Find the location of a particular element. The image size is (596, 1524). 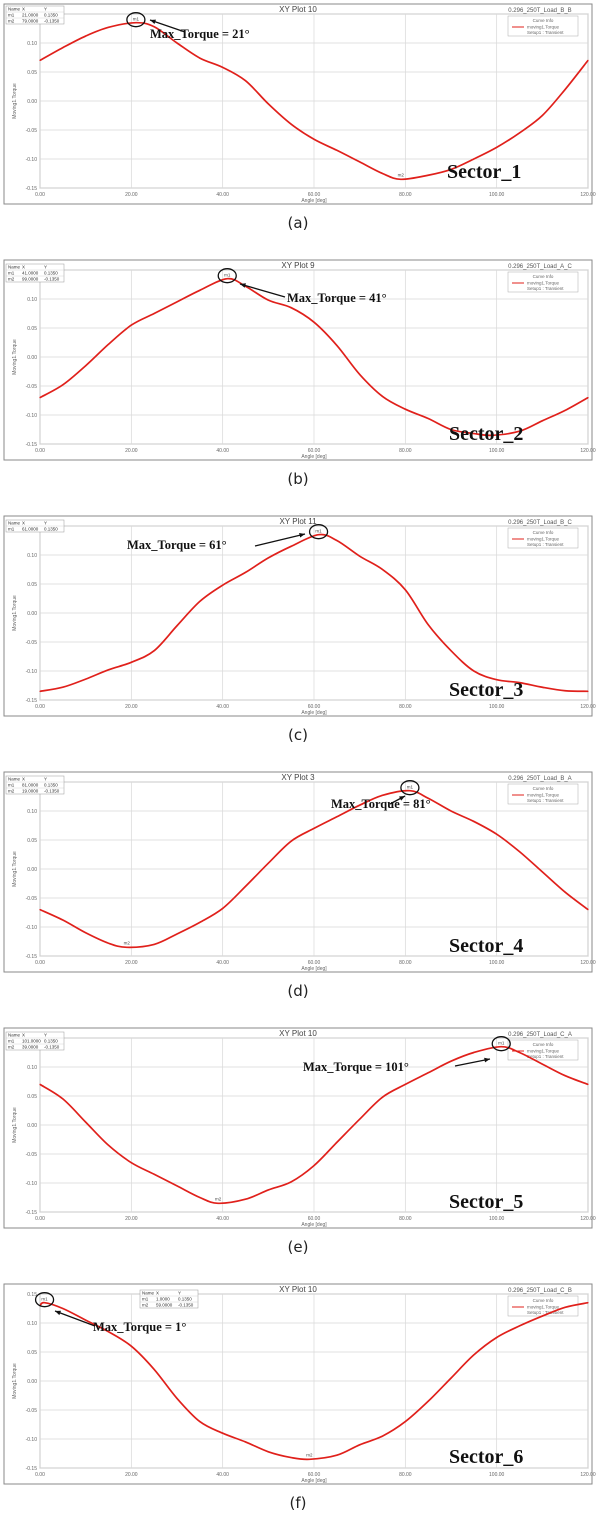

plot-title: XY Plot 11 is located at coordinates (298, 521).